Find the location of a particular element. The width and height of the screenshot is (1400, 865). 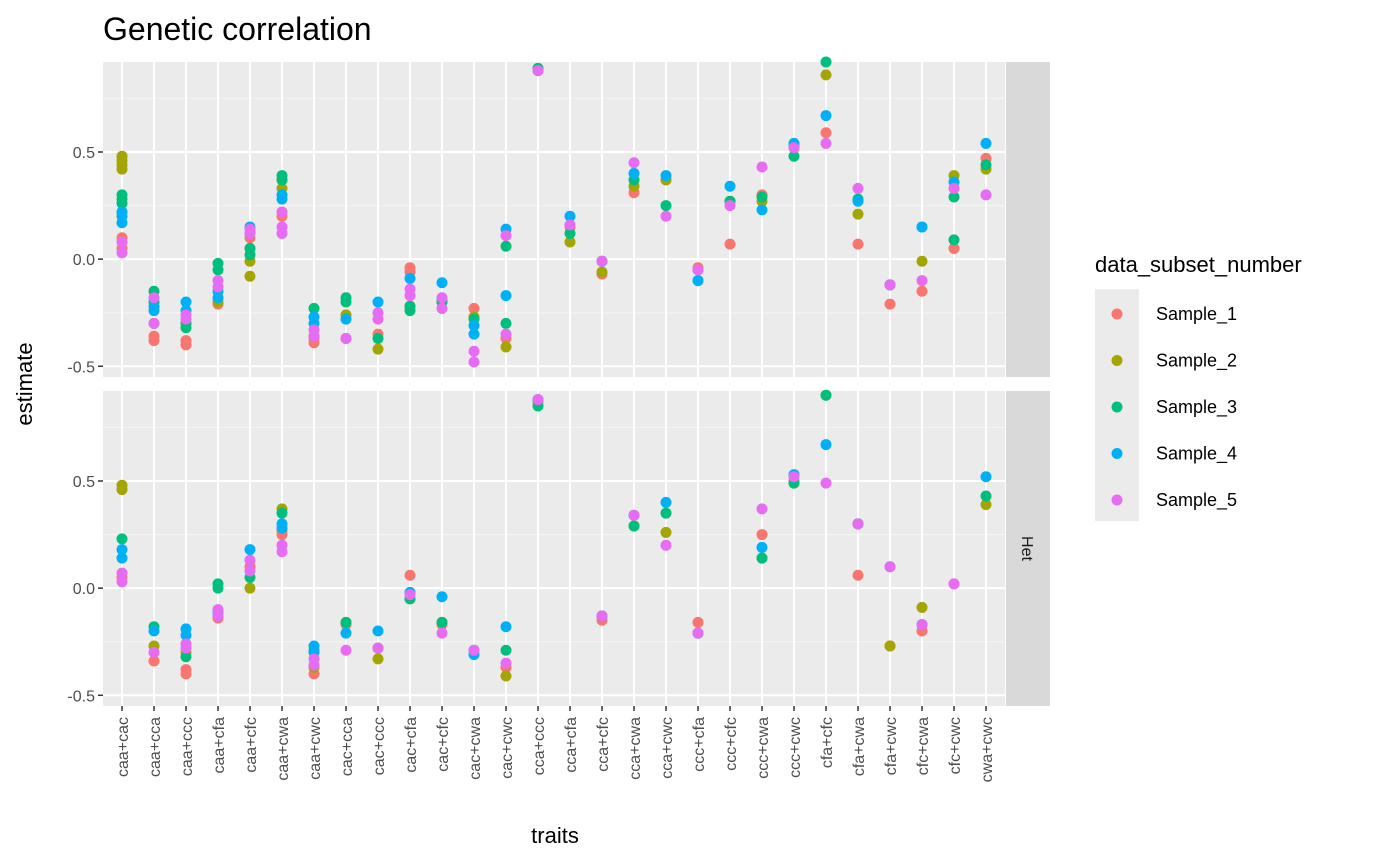

y-axis-title: estimate is located at coordinates (24, 383).